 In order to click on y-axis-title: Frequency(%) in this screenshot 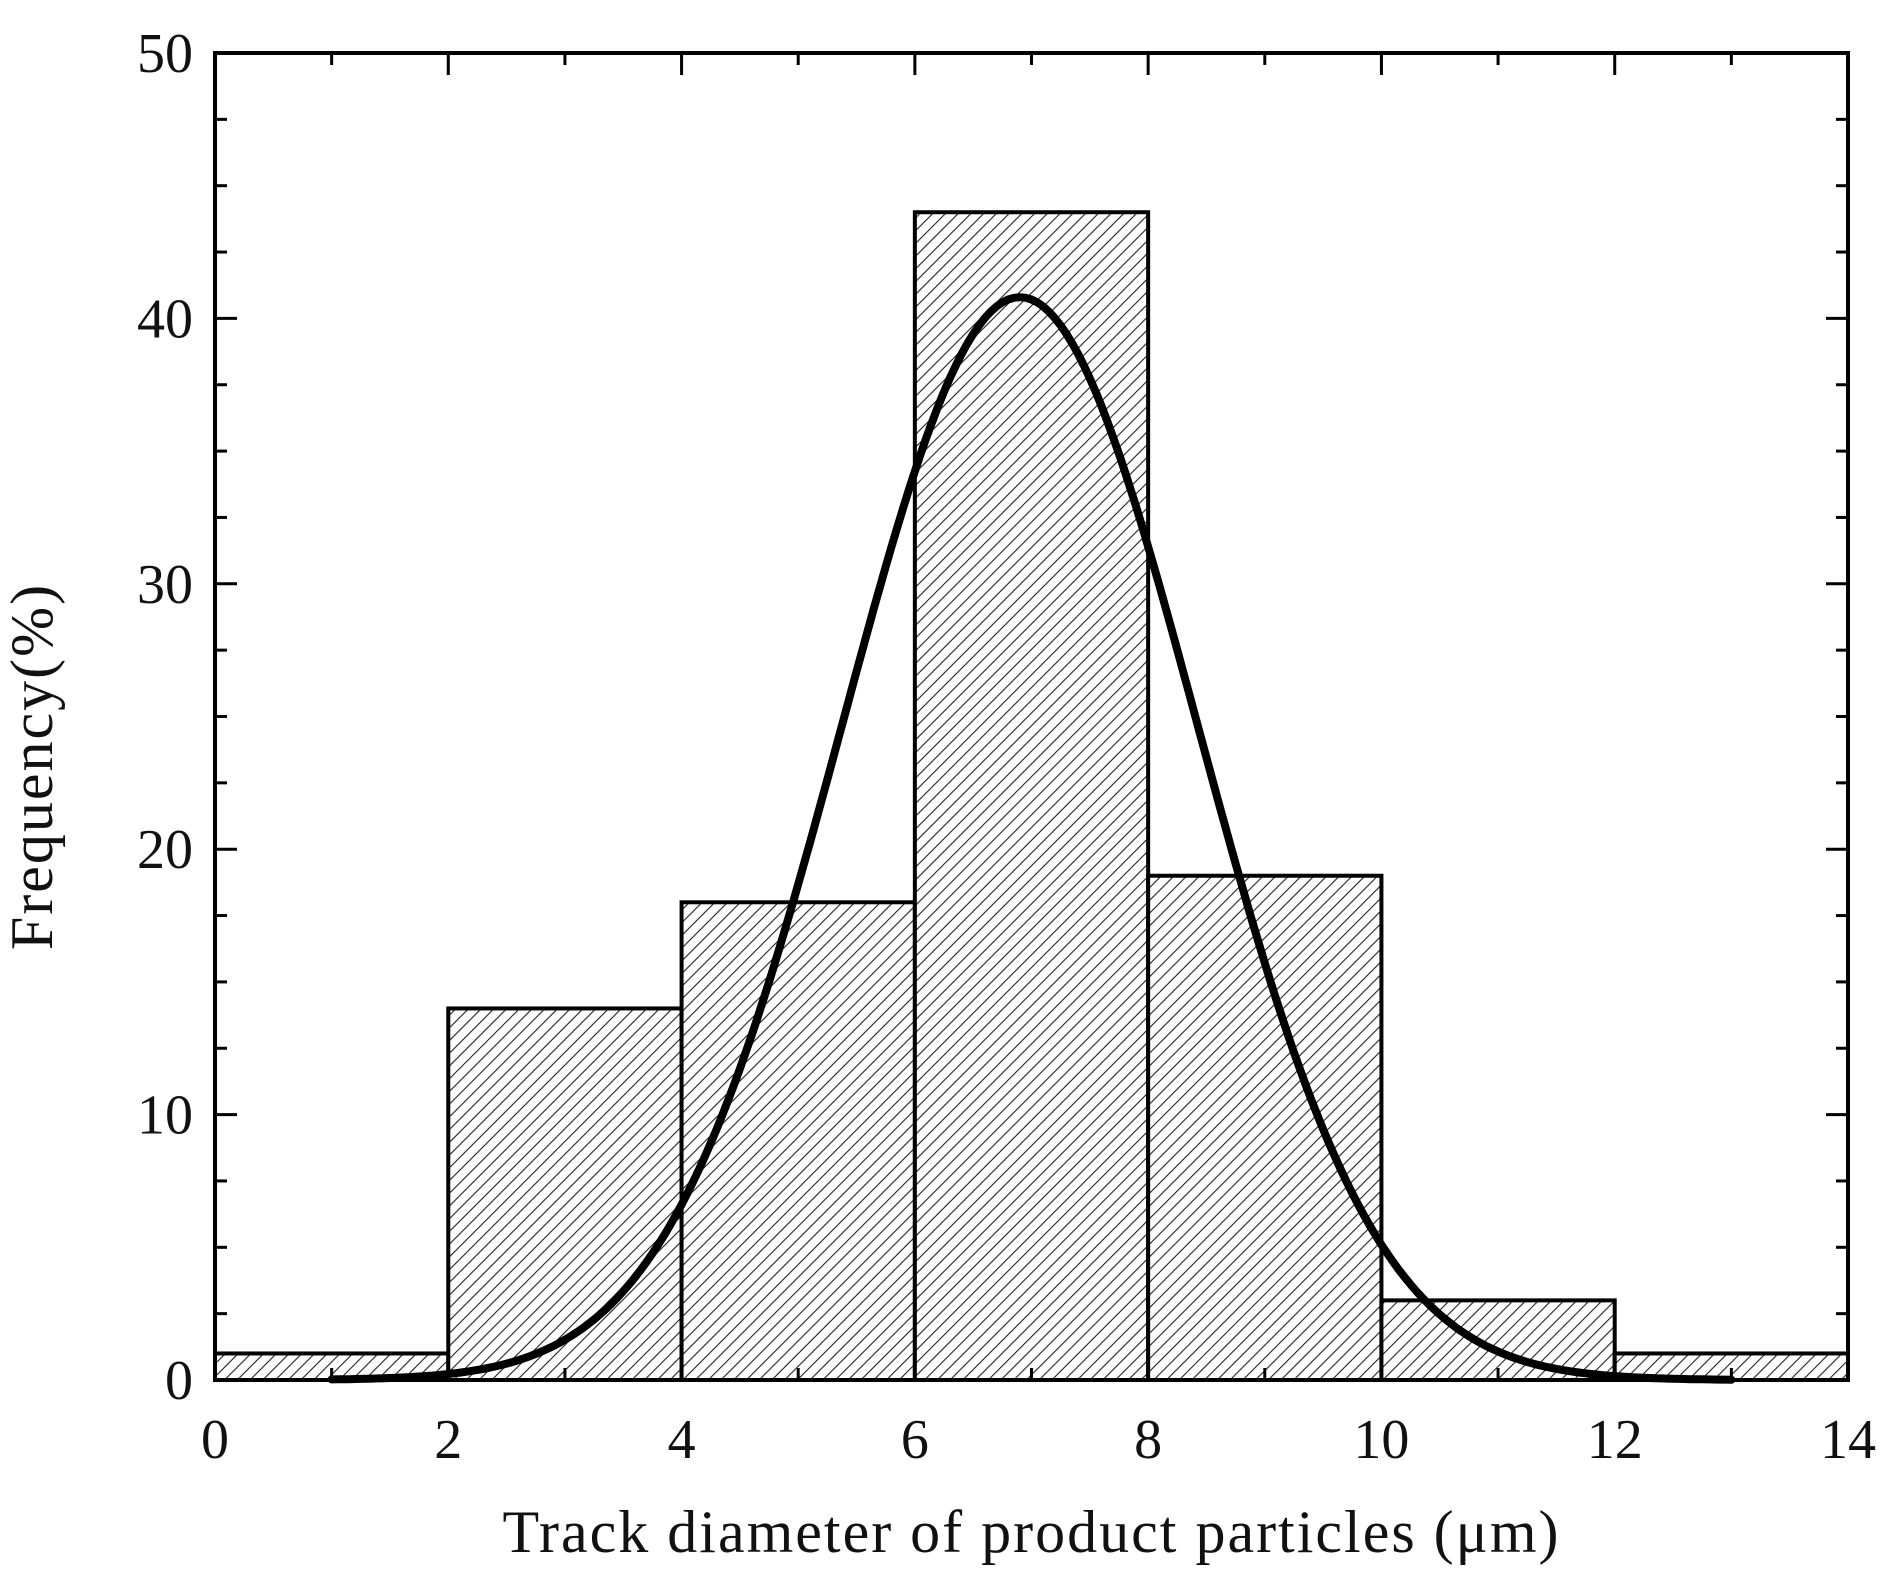, I will do `click(32, 766)`.